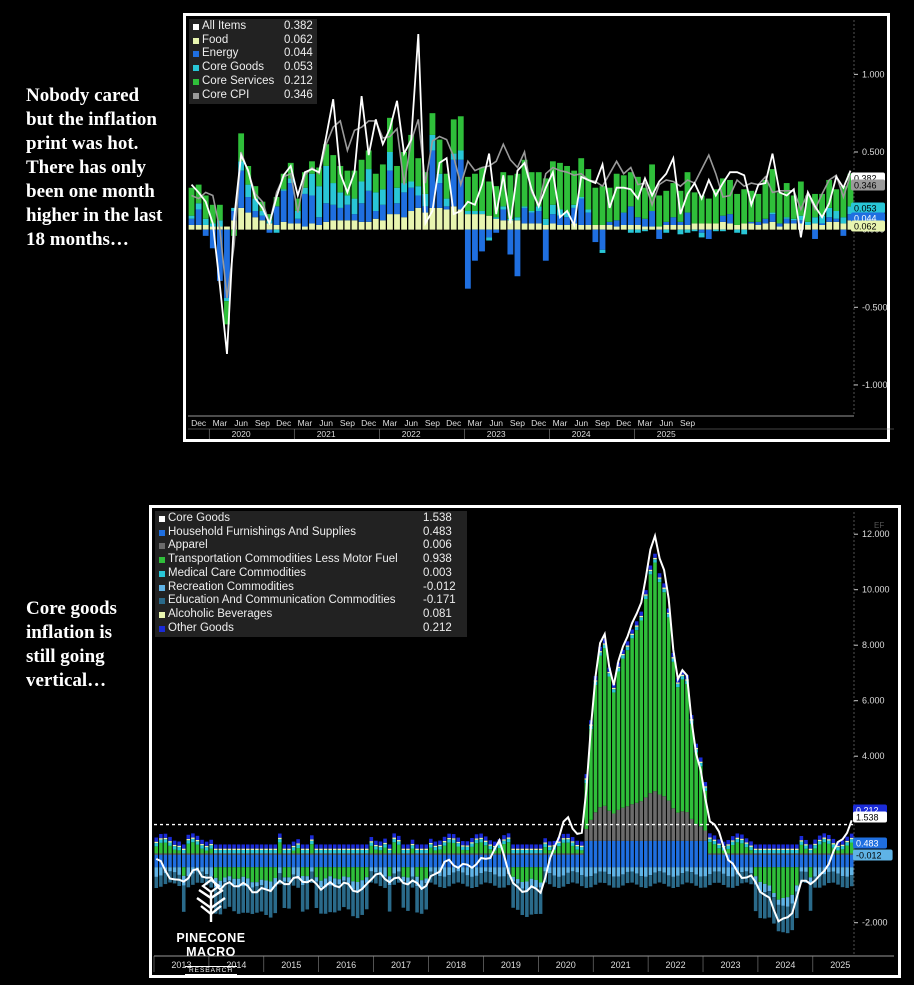  I want to click on goods-y-tick-label: 4.000, so click(873, 756).